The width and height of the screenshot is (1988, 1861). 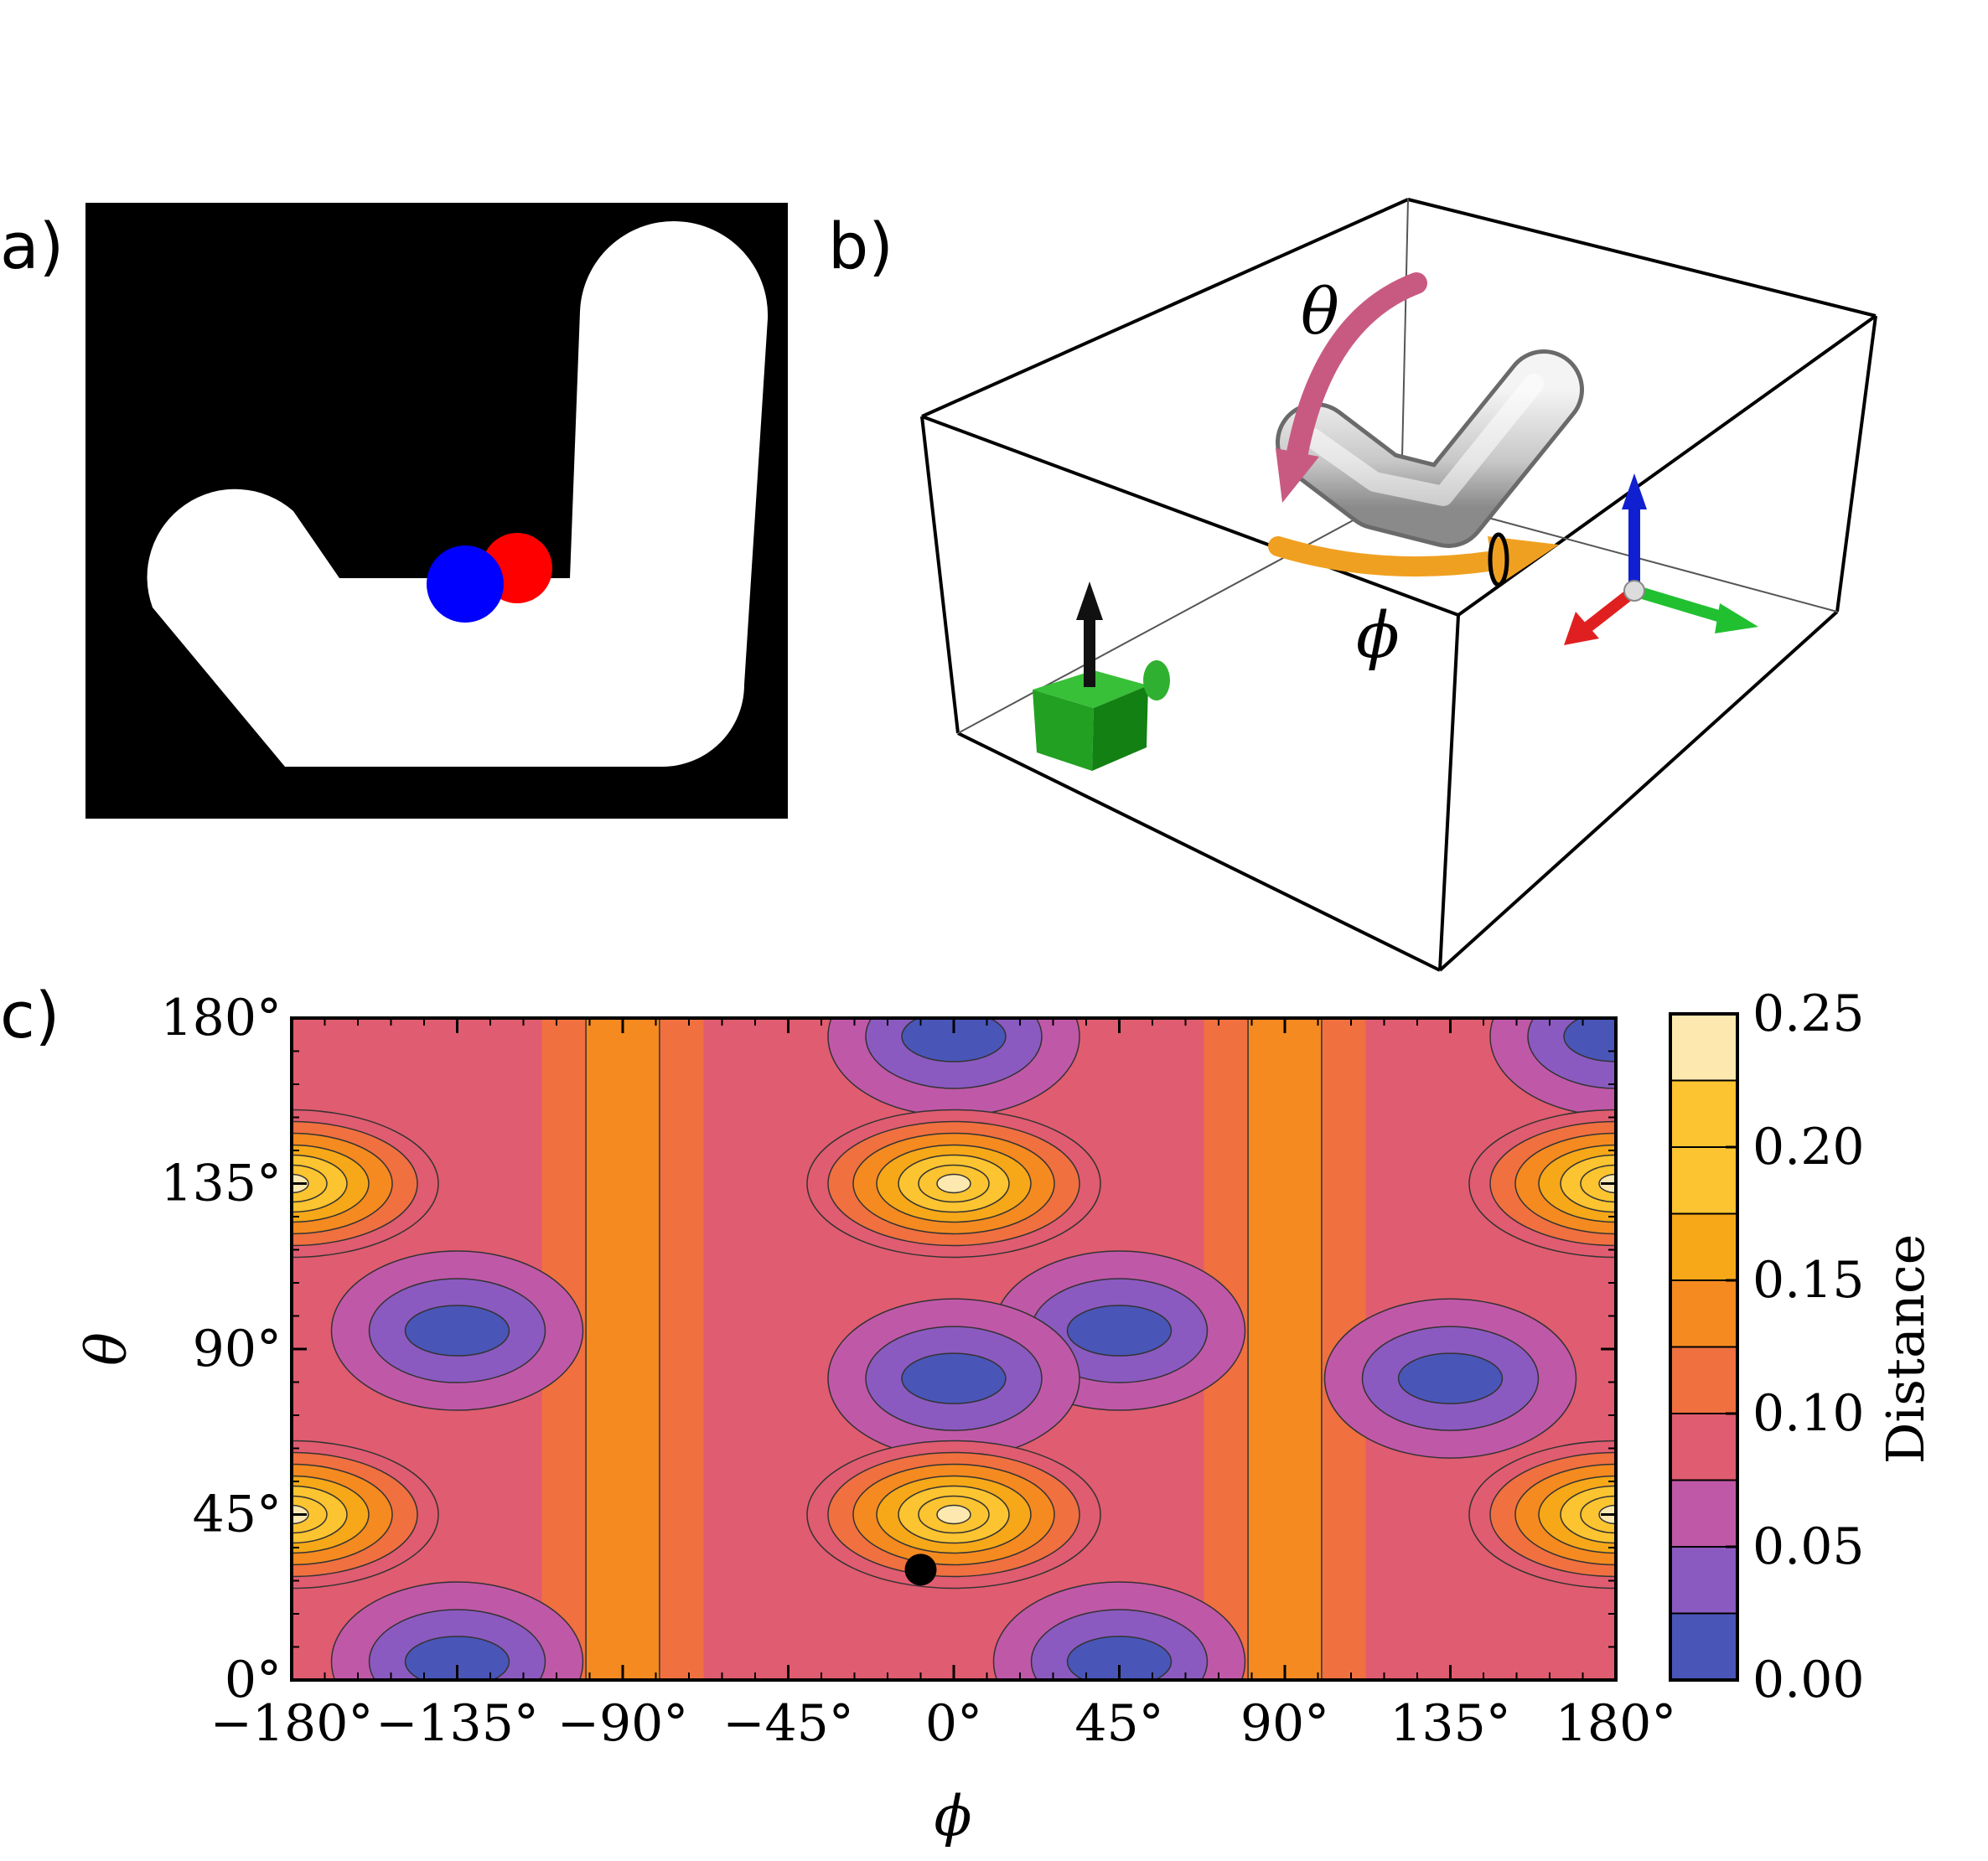 What do you see at coordinates (30, 1015) in the screenshot?
I see `panel-c-label: c)` at bounding box center [30, 1015].